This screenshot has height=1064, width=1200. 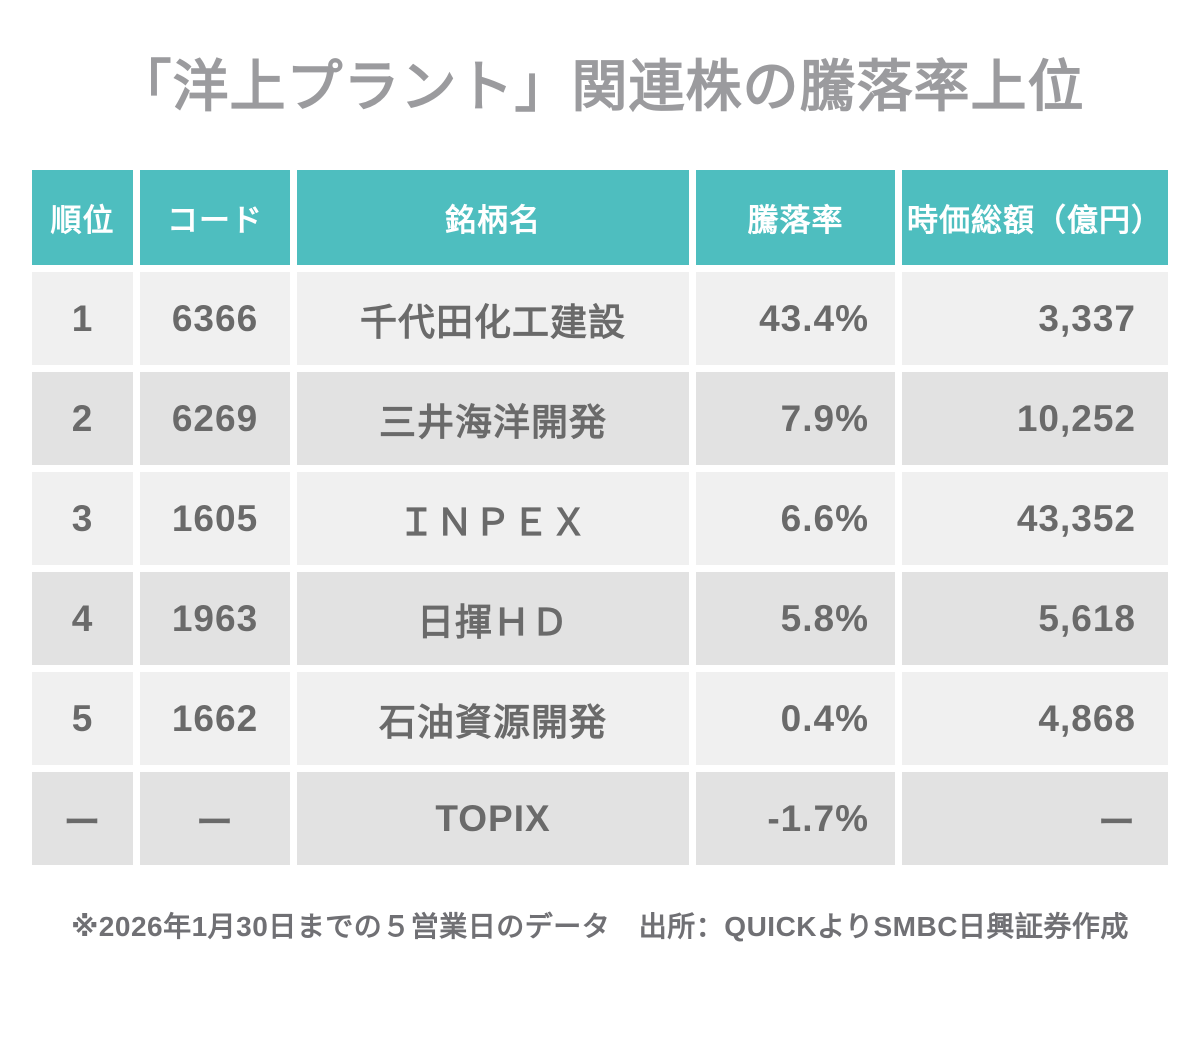 What do you see at coordinates (215, 318) in the screenshot?
I see `code-cell: 6366` at bounding box center [215, 318].